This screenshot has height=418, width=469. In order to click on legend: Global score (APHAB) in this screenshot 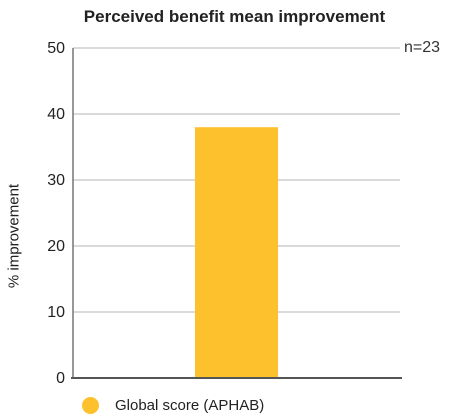, I will do `click(173, 405)`.